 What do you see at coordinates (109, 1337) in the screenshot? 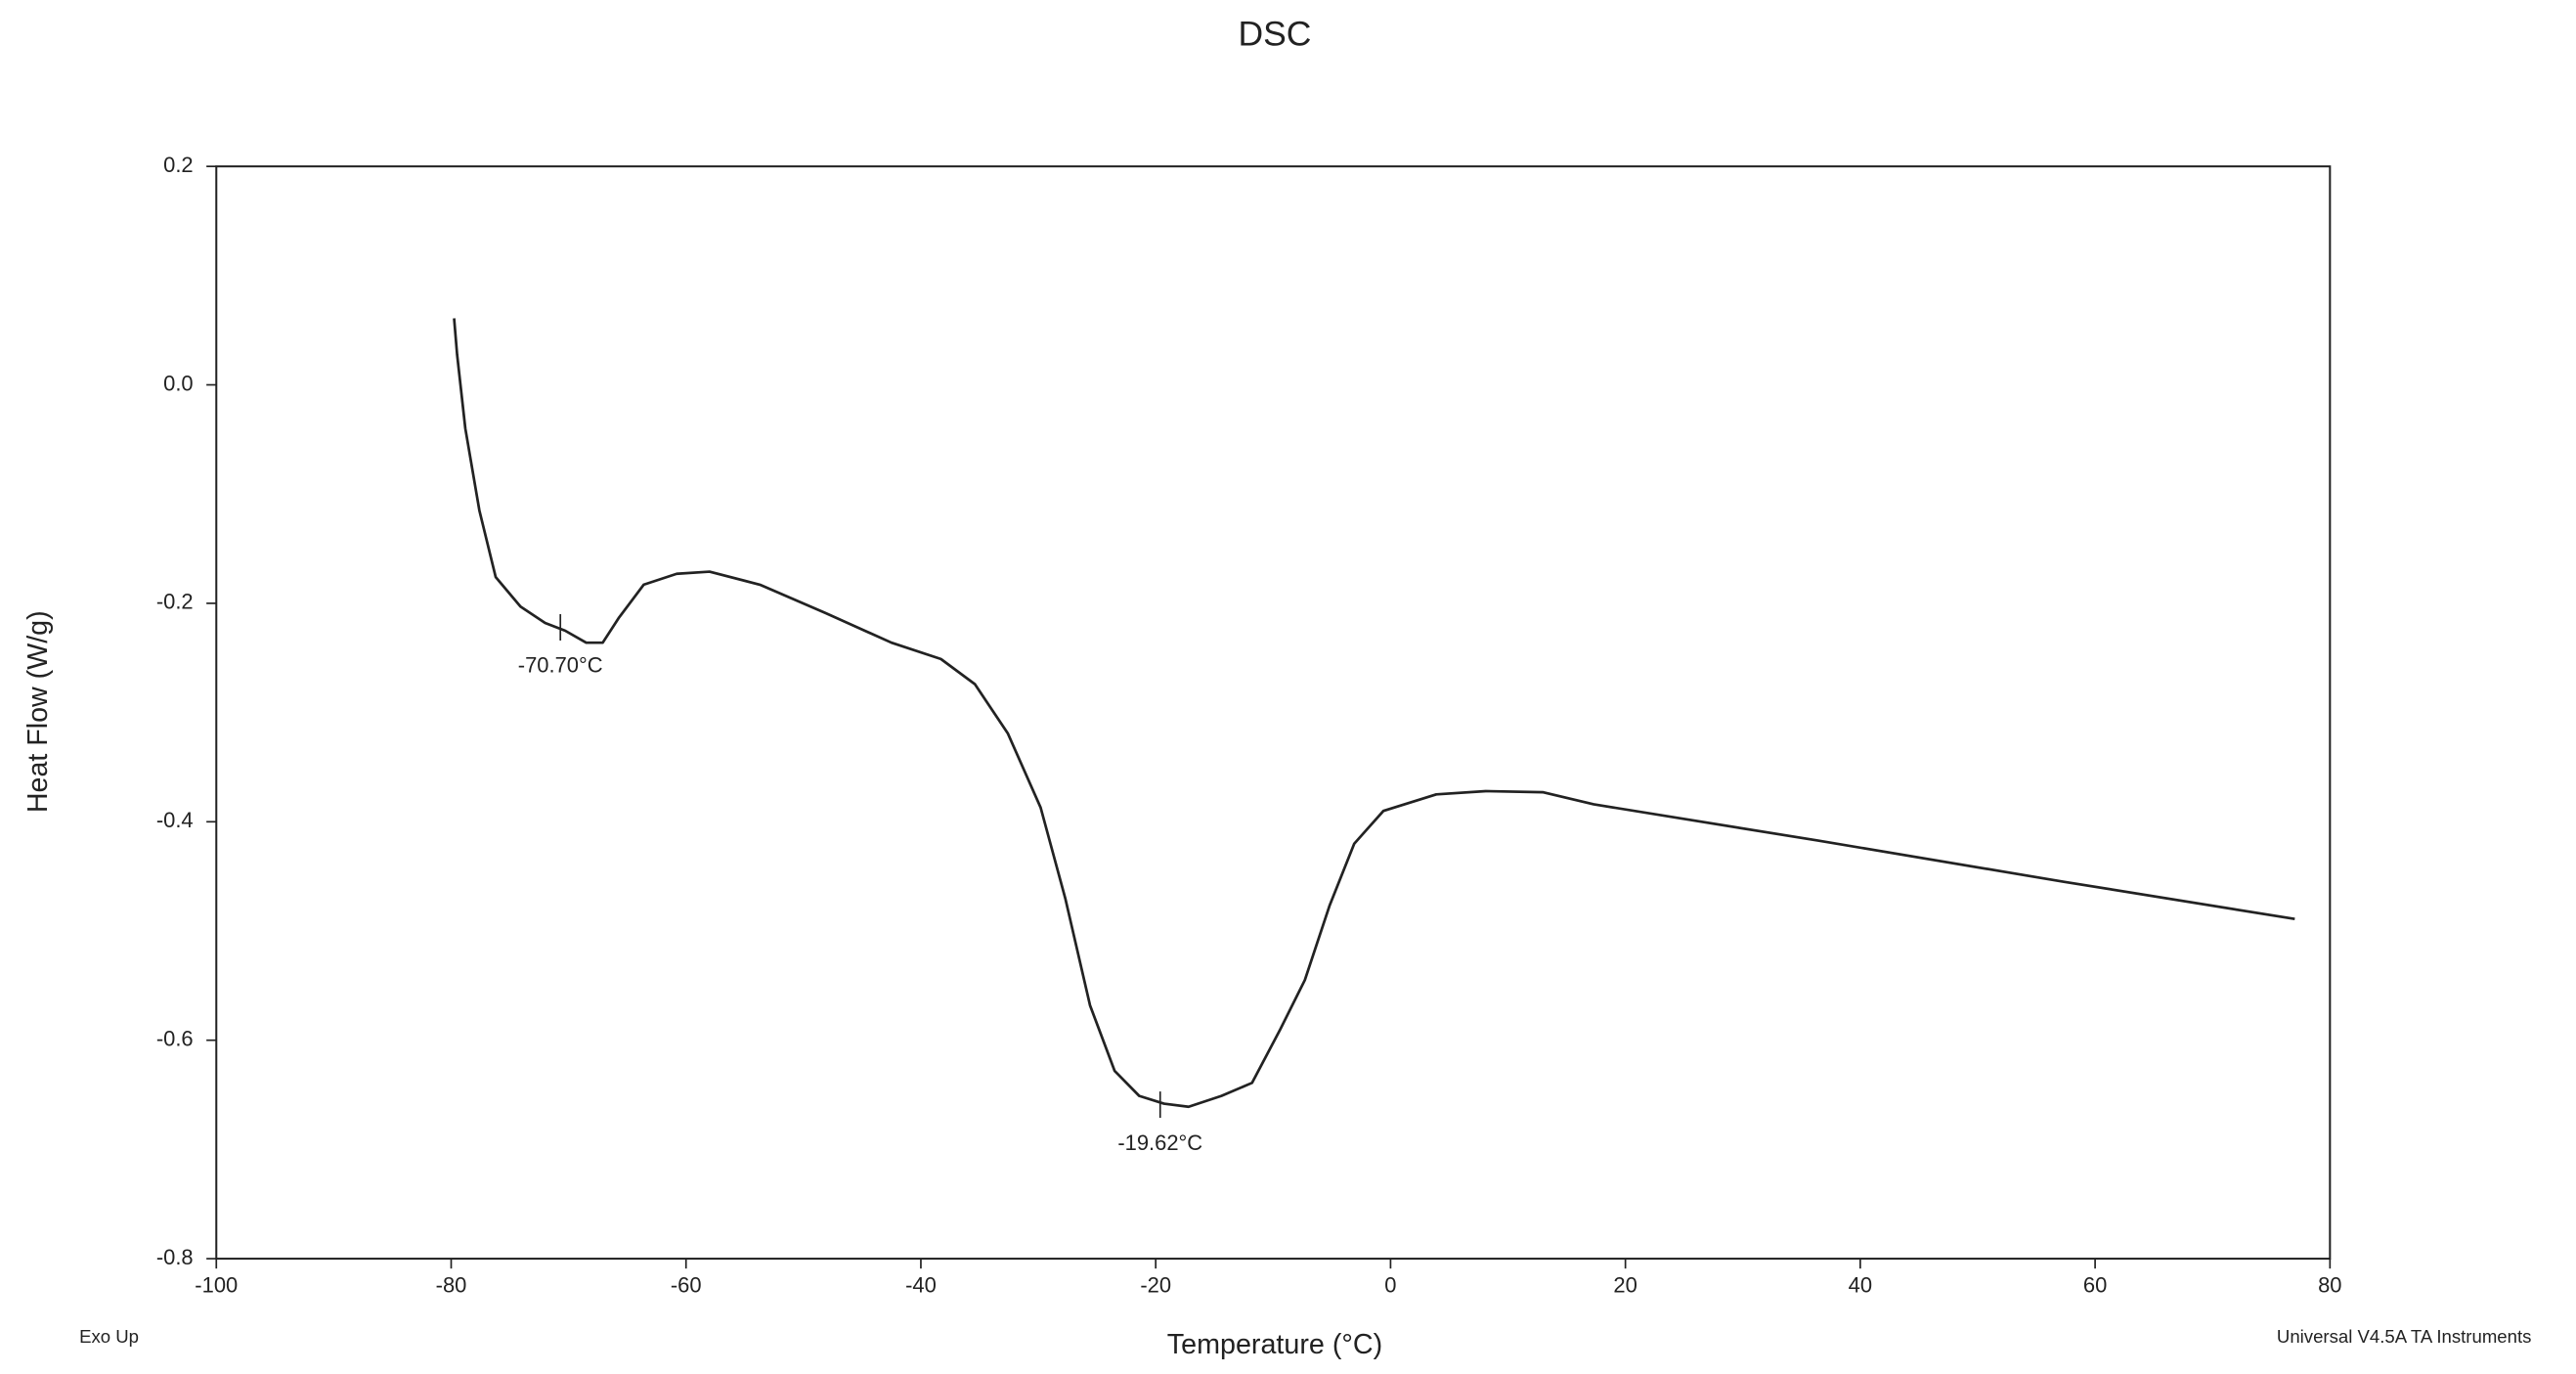
I see `footer-left: Exo Up` at bounding box center [109, 1337].